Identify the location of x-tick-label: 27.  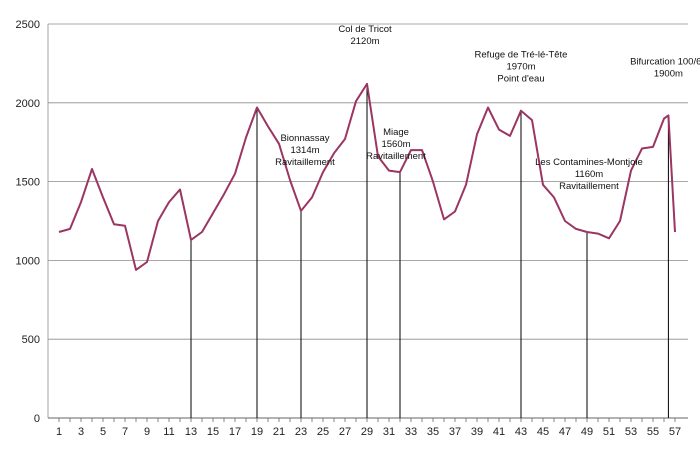
(345, 432).